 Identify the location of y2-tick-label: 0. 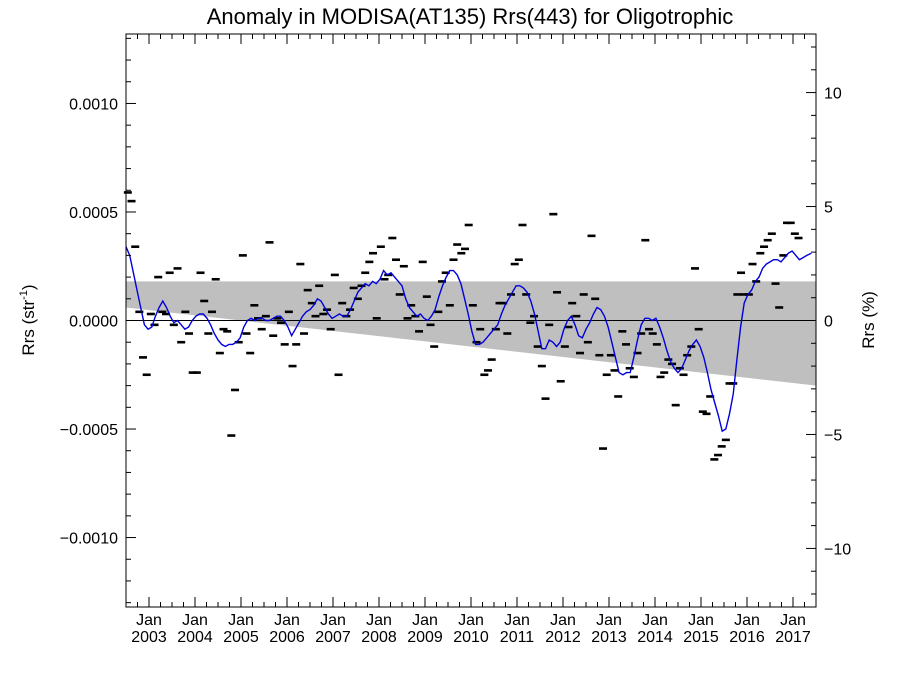
(828, 322).